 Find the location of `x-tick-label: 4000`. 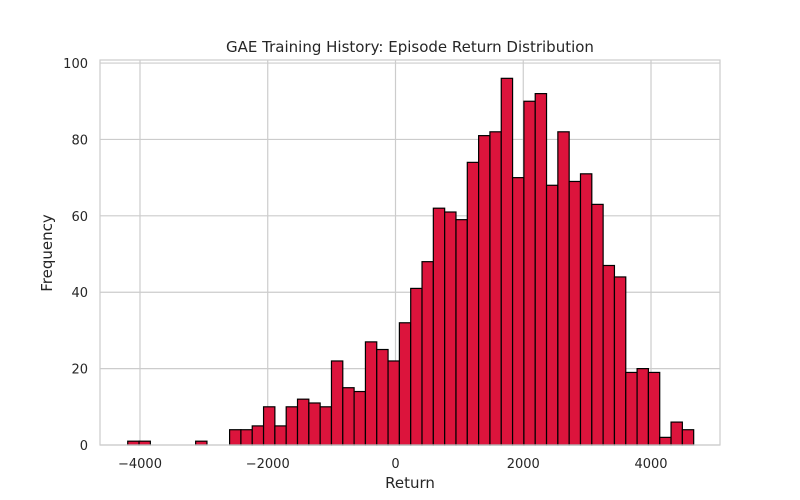

x-tick-label: 4000 is located at coordinates (650, 464).